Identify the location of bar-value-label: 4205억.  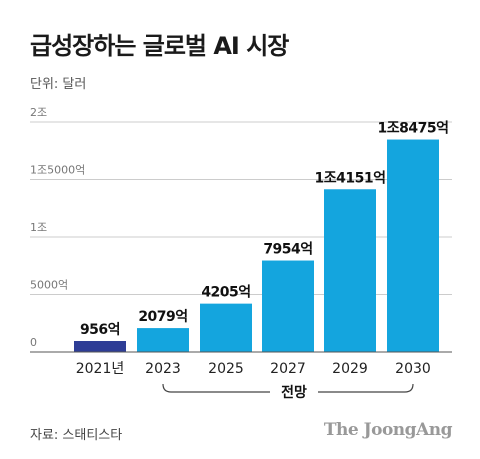
(225, 293).